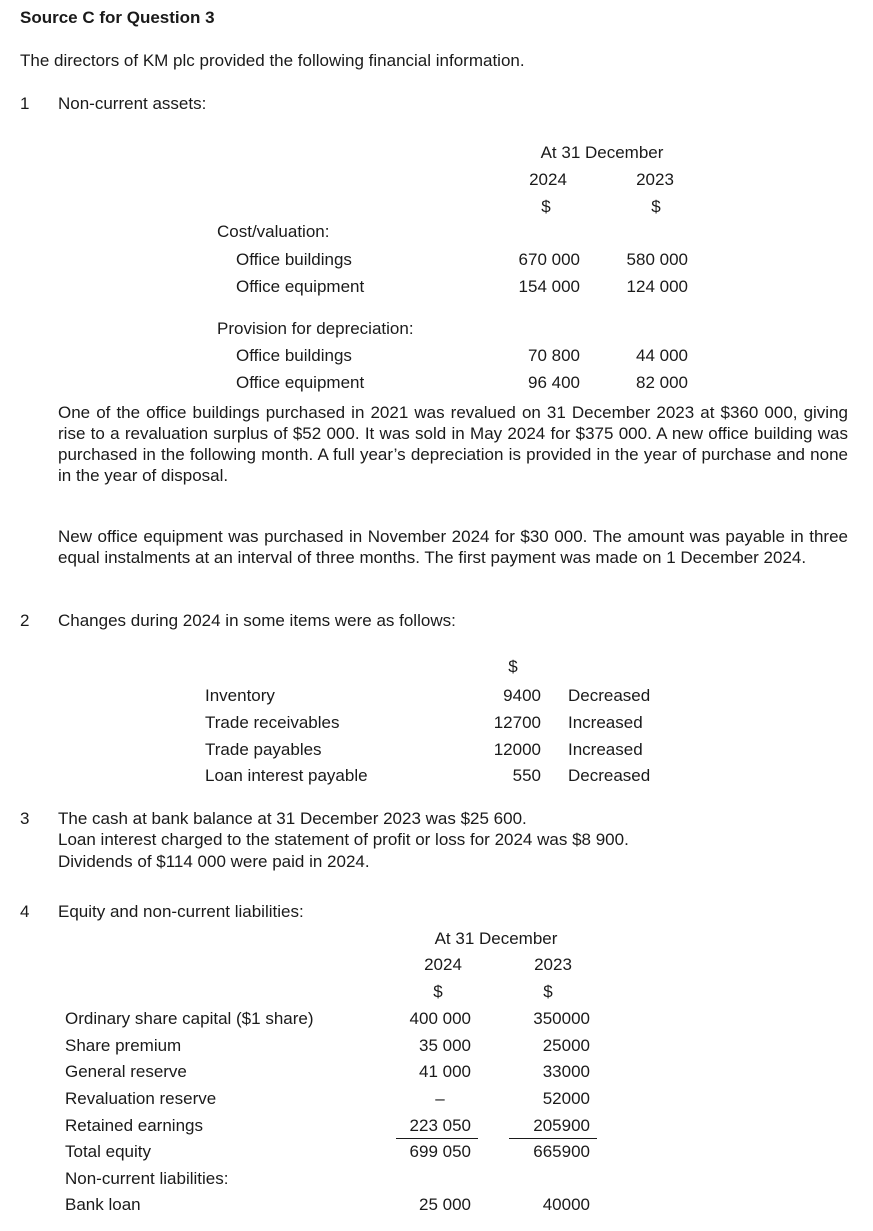  Describe the element at coordinates (214, 861) in the screenshot. I see `item-3-line: Dividends of $114 000 were paid in 2024.` at that location.